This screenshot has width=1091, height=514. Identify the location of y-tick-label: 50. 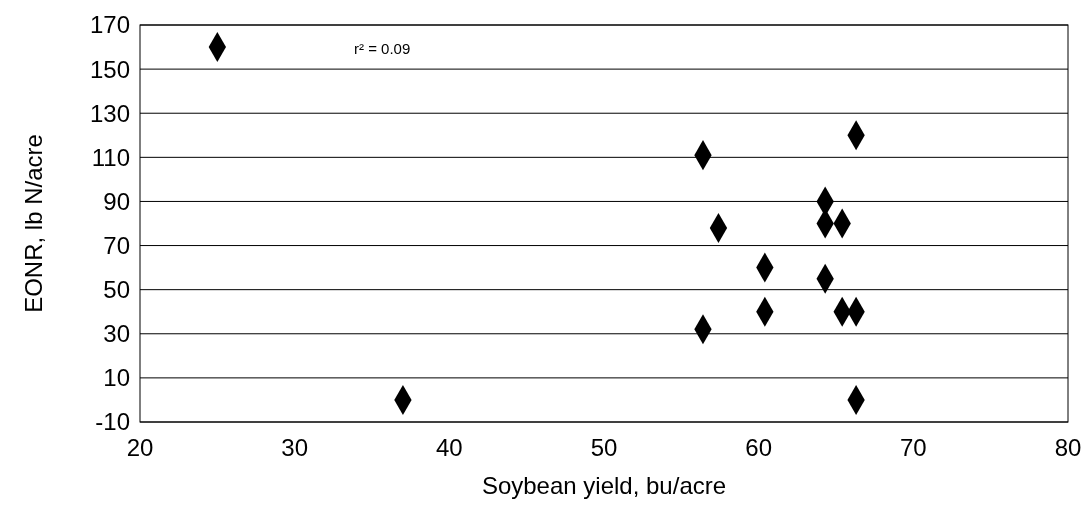
(116, 290).